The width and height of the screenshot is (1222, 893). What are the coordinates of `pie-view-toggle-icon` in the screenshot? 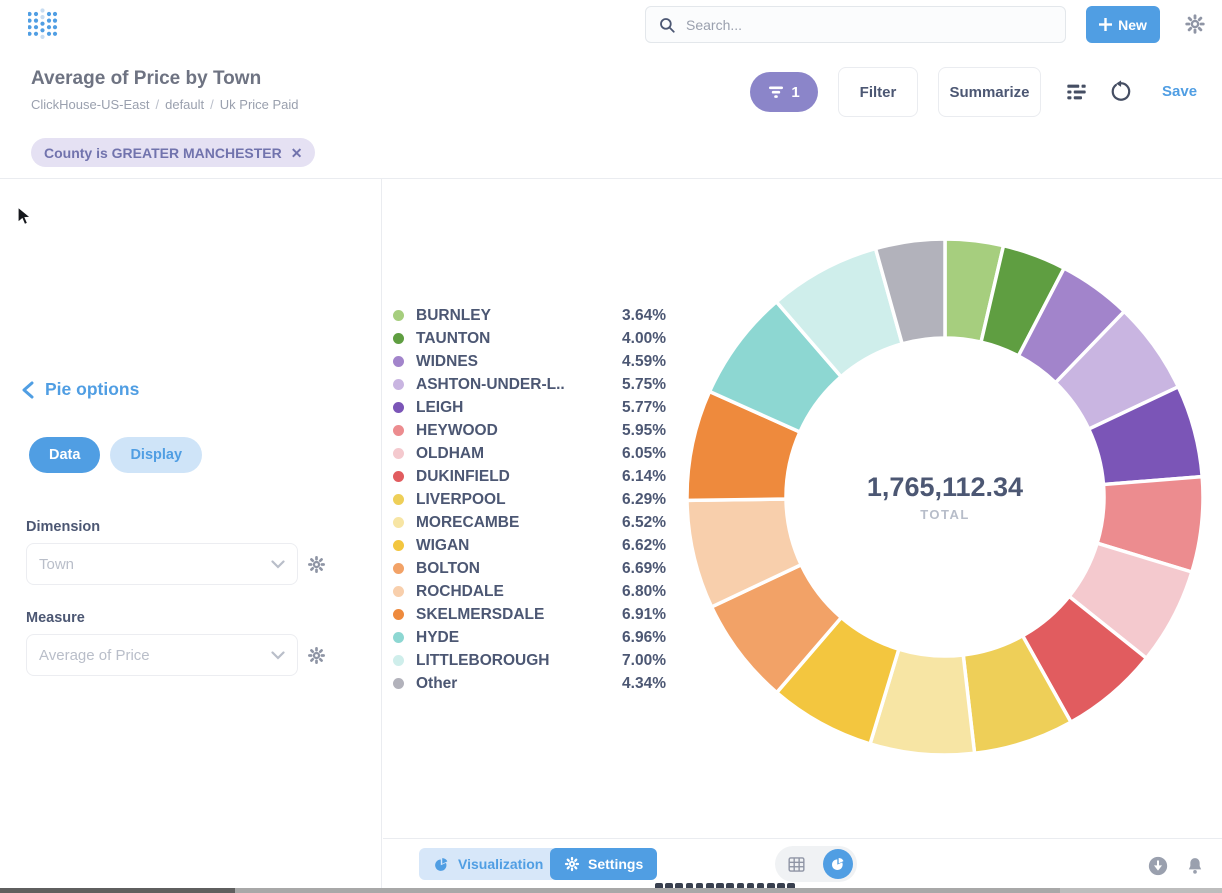 It's located at (838, 864).